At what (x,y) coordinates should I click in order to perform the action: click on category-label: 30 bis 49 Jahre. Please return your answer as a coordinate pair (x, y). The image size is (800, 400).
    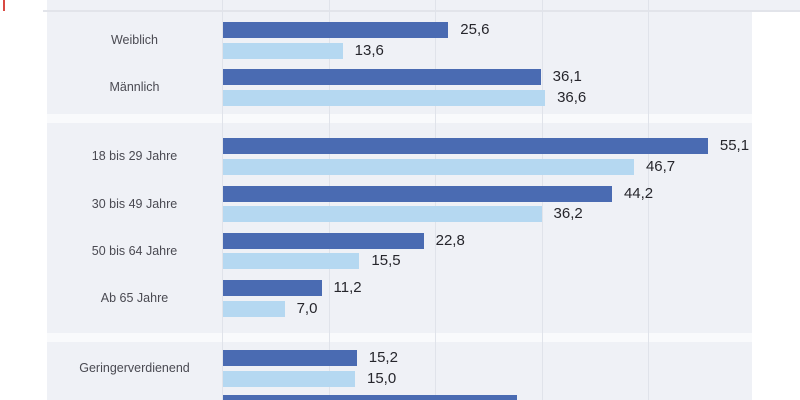
    Looking at the image, I should click on (134, 203).